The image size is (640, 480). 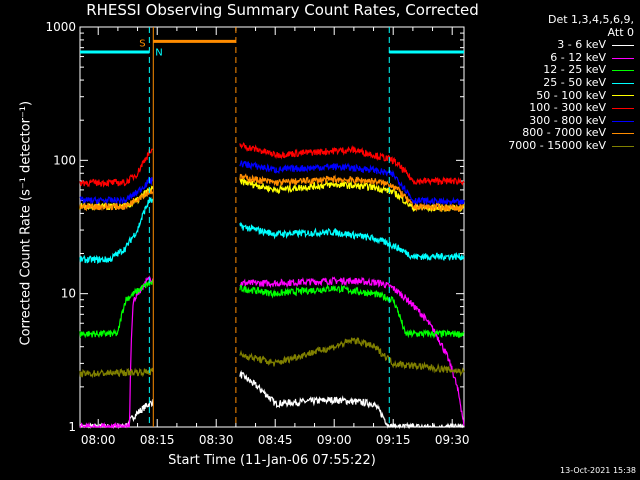 What do you see at coordinates (567, 120) in the screenshot?
I see `legend-entry-label: 300 - 800 keV` at bounding box center [567, 120].